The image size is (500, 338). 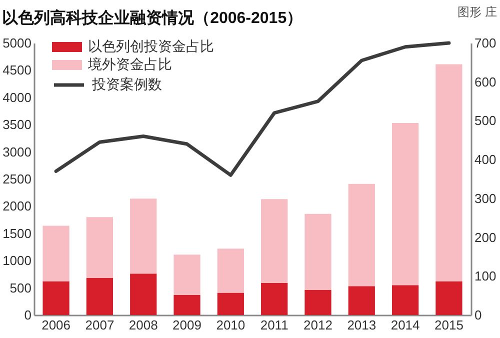 What do you see at coordinates (17, 124) in the screenshot?
I see `y-tick-label: 3500` at bounding box center [17, 124].